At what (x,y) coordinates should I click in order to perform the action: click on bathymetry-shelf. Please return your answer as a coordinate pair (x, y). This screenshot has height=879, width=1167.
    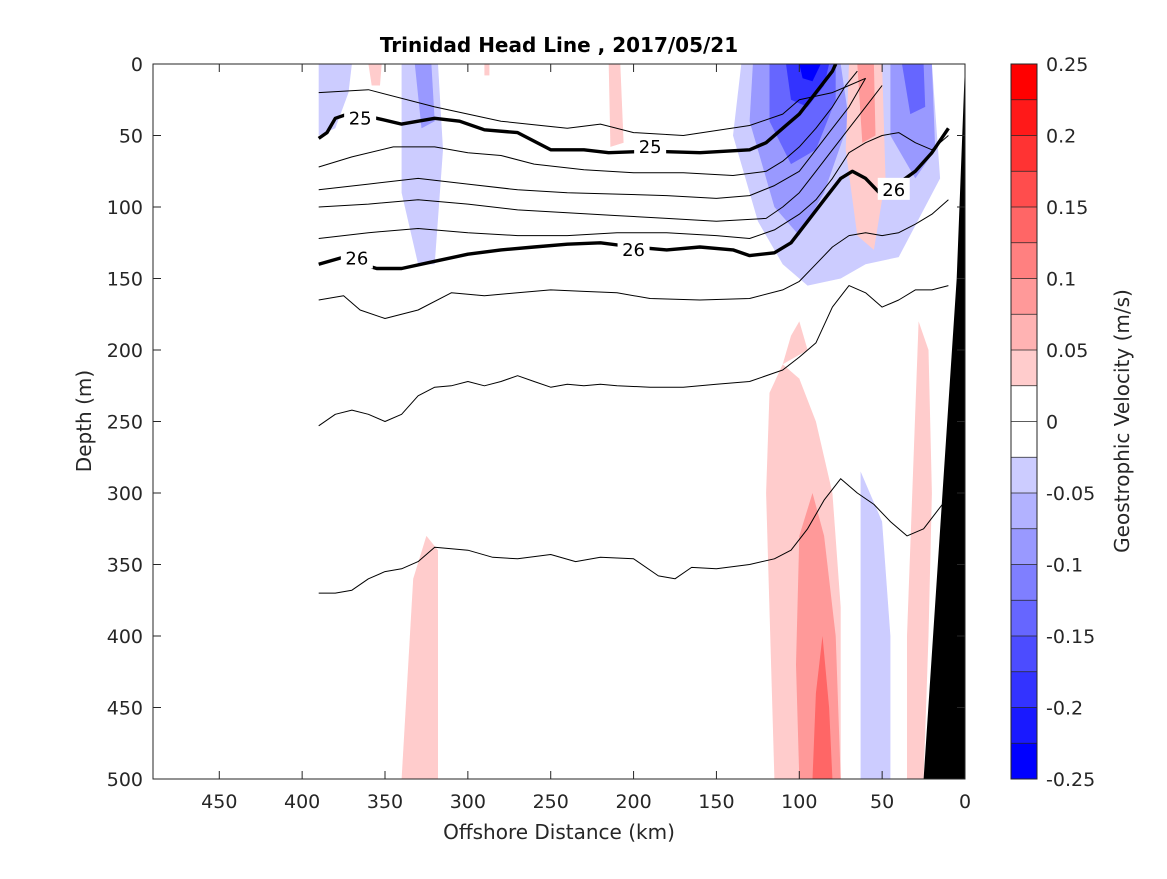
    Looking at the image, I should click on (944, 421).